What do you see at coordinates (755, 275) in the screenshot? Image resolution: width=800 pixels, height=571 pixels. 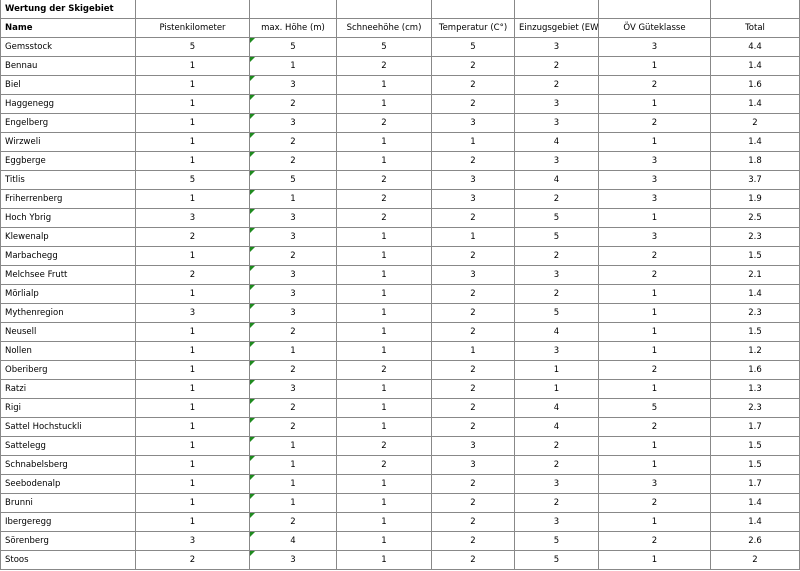 I see `score-cell: 2.1` at bounding box center [755, 275].